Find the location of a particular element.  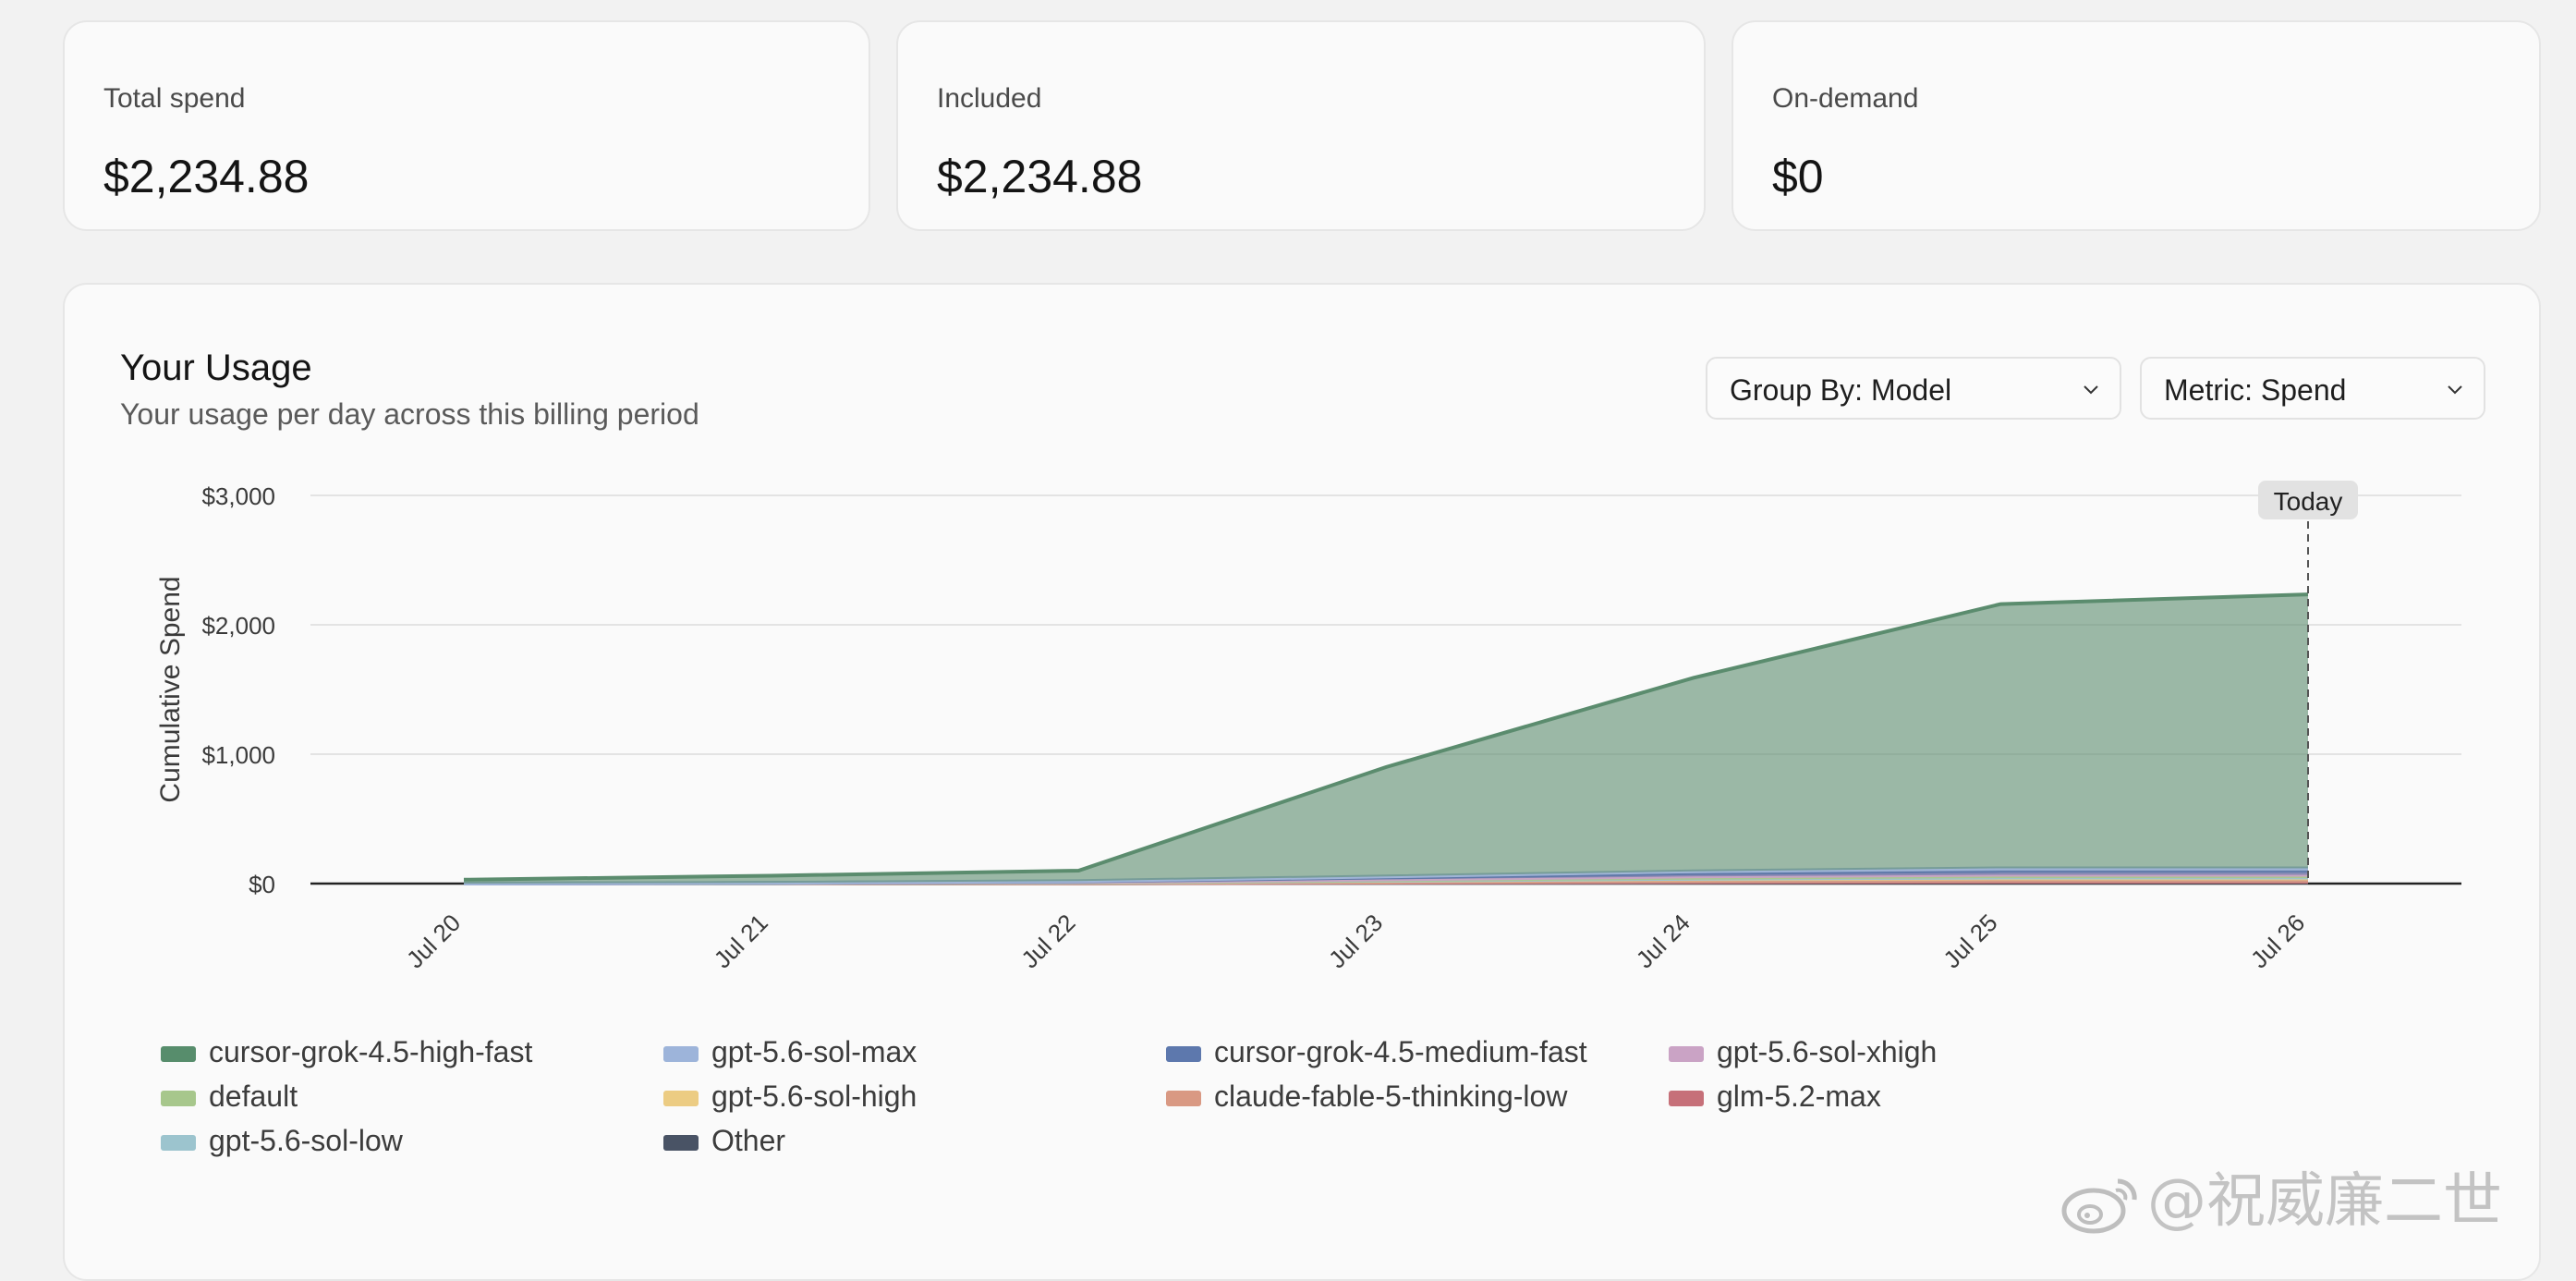

stat-label: Included is located at coordinates (989, 98).